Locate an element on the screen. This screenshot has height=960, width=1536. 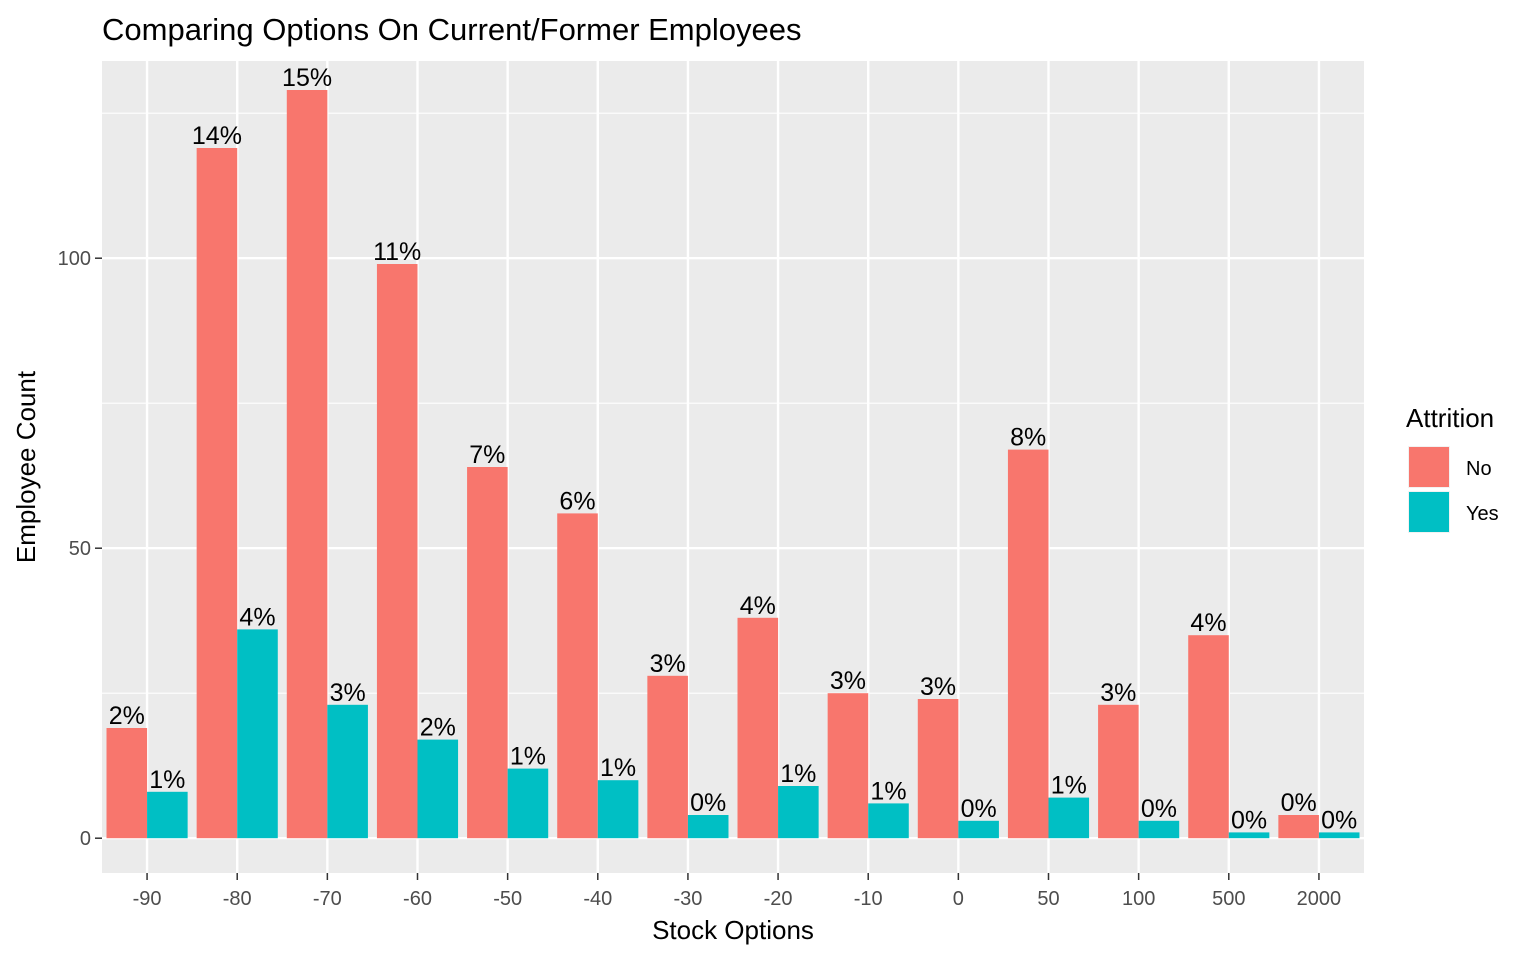
data-label-yes--10: 1% is located at coordinates (888, 791).